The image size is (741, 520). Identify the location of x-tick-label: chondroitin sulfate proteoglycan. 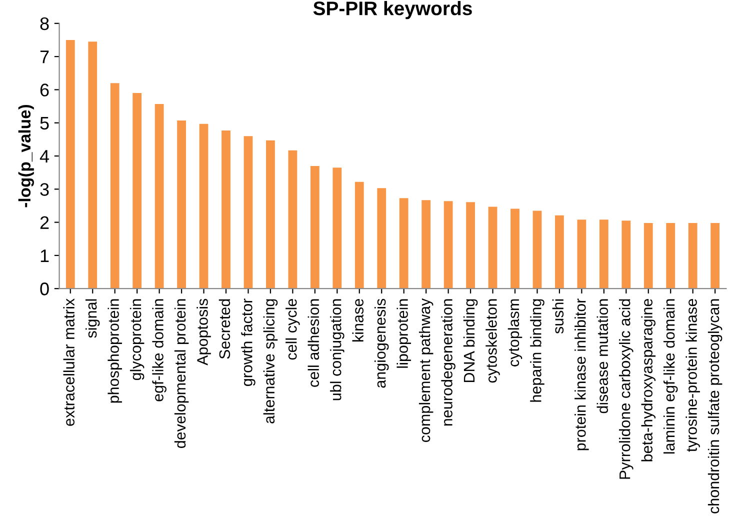
(715, 406).